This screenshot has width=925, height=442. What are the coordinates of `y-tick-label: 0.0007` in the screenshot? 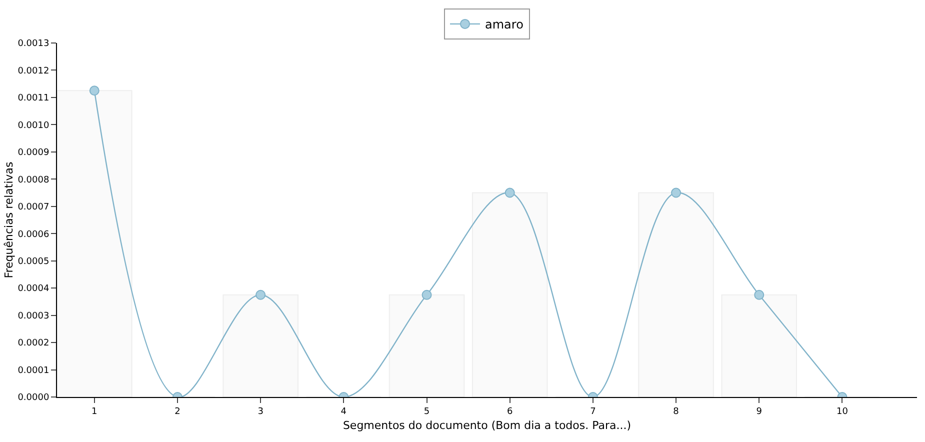 It's located at (34, 207).